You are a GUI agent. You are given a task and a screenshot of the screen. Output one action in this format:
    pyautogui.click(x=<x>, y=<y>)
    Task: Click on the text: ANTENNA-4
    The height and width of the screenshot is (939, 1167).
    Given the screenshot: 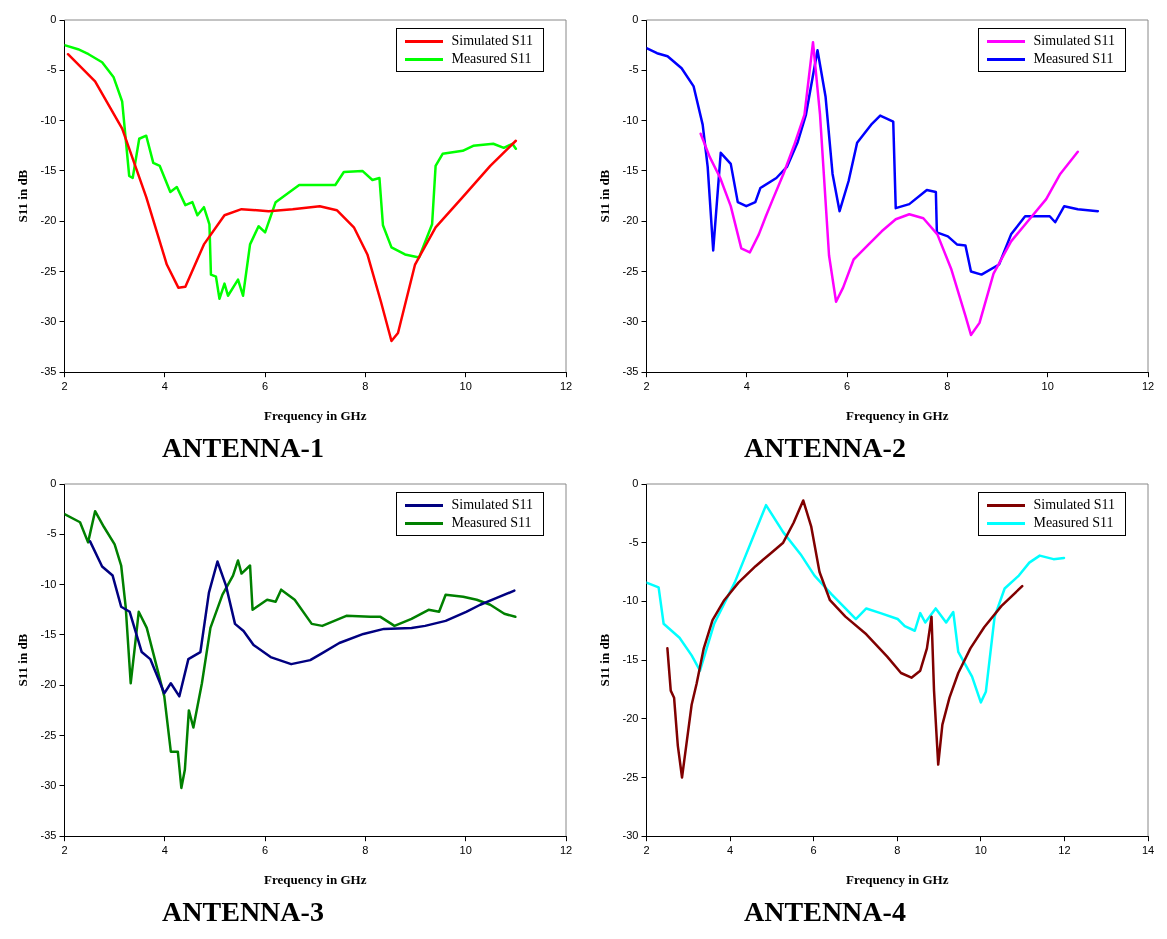 What is the action you would take?
    pyautogui.click(x=825, y=912)
    